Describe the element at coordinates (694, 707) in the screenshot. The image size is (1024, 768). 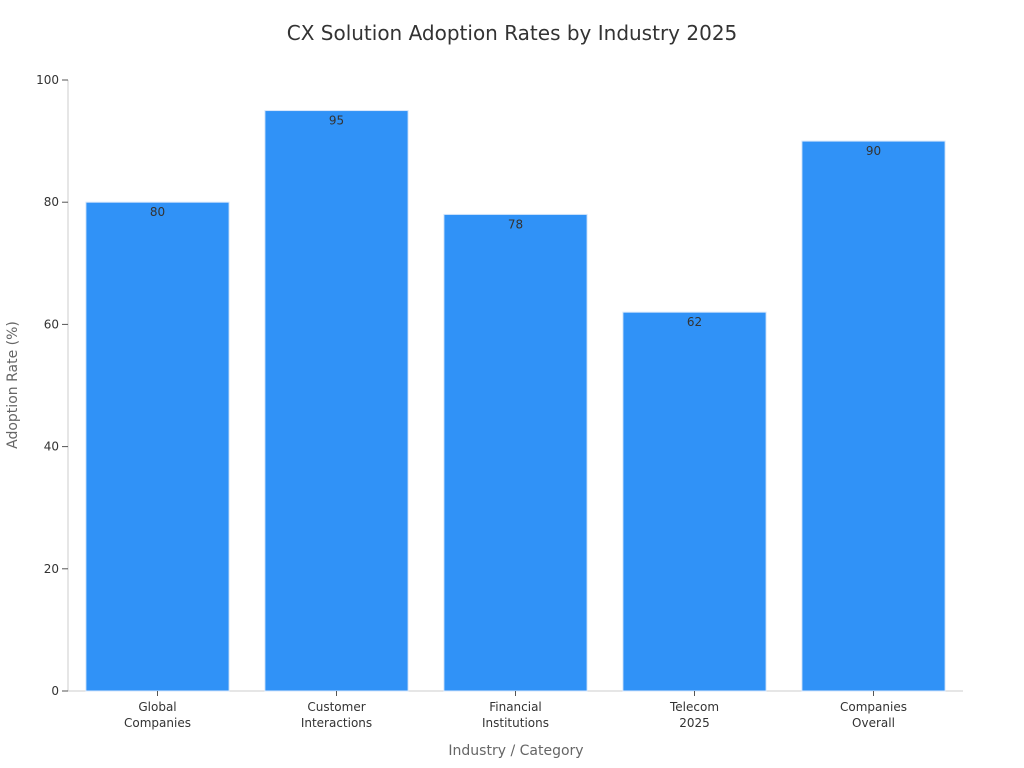
I see `x-tick-label: Telecom` at that location.